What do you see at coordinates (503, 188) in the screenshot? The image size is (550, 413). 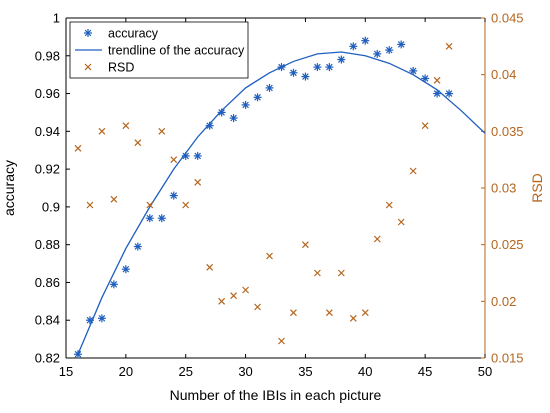 I see `y-right-tick-label: 0.03` at bounding box center [503, 188].